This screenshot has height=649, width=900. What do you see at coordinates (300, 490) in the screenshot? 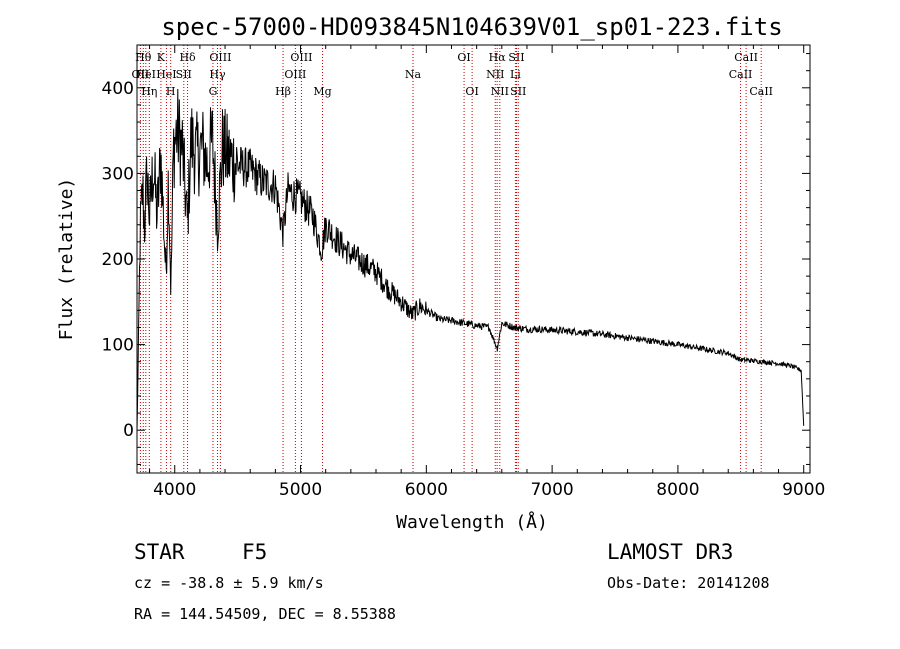
I see `x-tick-label: 5000` at bounding box center [300, 490].